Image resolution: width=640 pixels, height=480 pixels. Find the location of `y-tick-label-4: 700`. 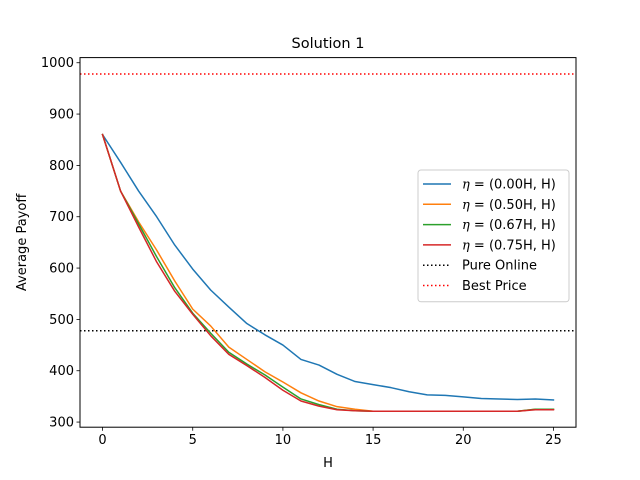

y-tick-label-4: 700 is located at coordinates (61, 217).